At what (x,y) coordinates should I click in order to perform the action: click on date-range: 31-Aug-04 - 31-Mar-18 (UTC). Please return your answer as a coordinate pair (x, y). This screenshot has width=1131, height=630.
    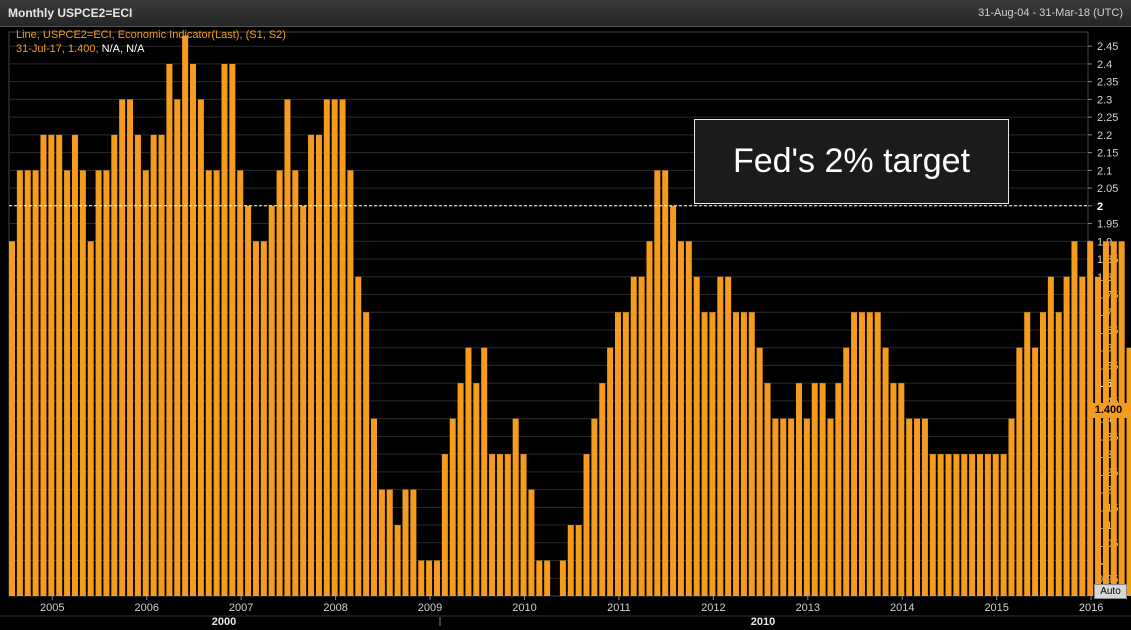
    Looking at the image, I should click on (1050, 13).